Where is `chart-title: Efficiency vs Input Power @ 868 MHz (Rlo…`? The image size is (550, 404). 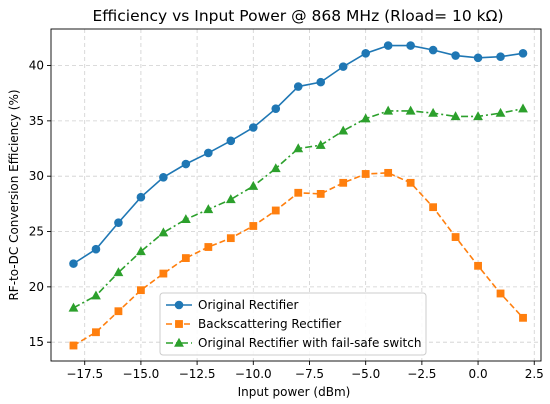
chart-title: Efficiency vs Input Power @ 868 MHz (Rlo… is located at coordinates (297, 16).